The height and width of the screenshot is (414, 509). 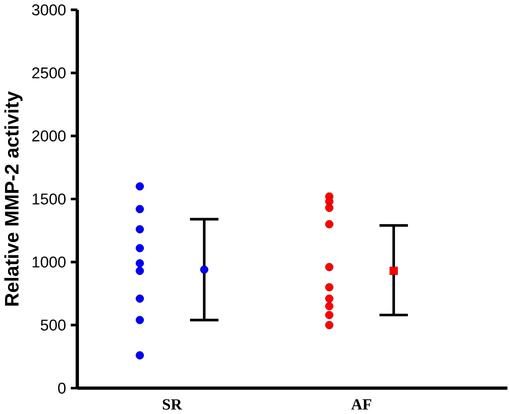 What do you see at coordinates (62, 388) in the screenshot?
I see `y-tick-label: 0` at bounding box center [62, 388].